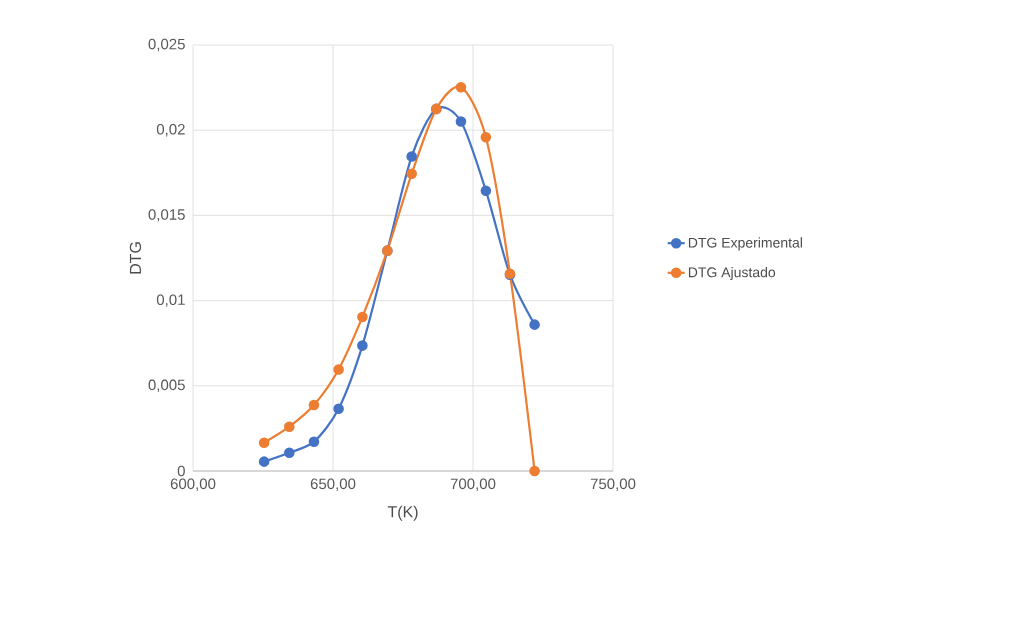 This screenshot has height=622, width=1027. Describe the element at coordinates (333, 484) in the screenshot. I see `x-tick-label: 650,00` at that location.